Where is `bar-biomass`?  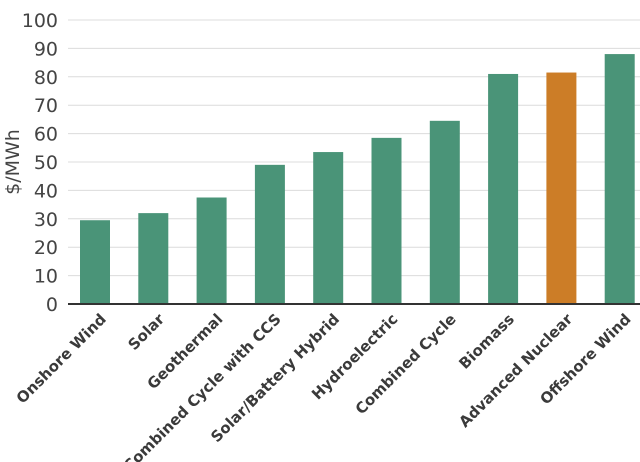
bar-biomass is located at coordinates (503, 189).